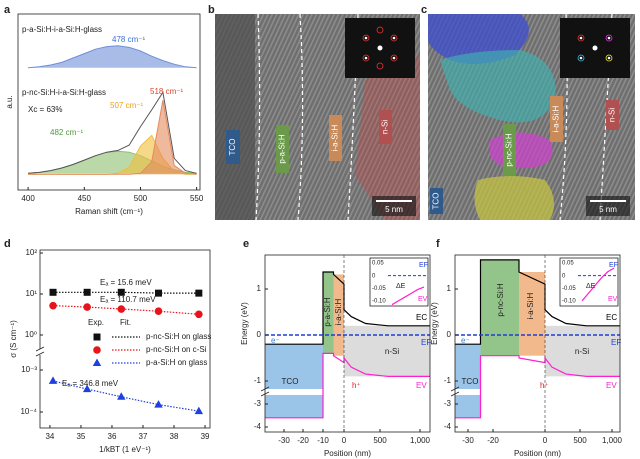 The height and width of the screenshot is (459, 640). What do you see at coordinates (31, 293) in the screenshot?
I see `y-tick-label: 10¹` at bounding box center [31, 293].